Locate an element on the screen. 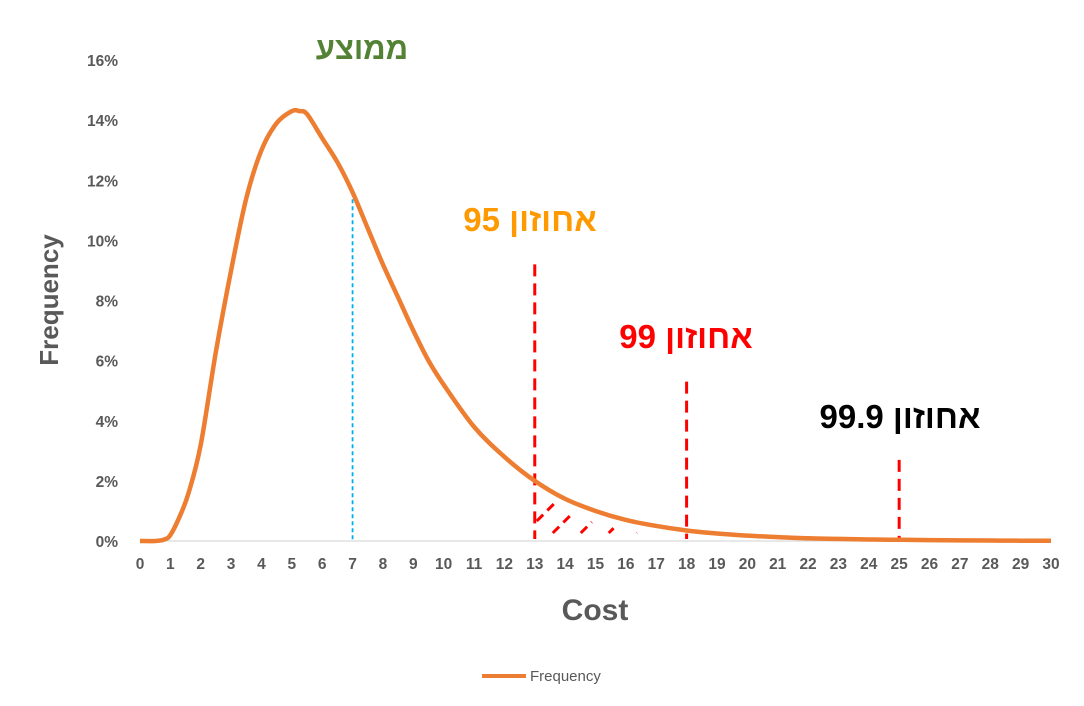 The image size is (1084, 706). x-tick-label: 17 is located at coordinates (656, 564).